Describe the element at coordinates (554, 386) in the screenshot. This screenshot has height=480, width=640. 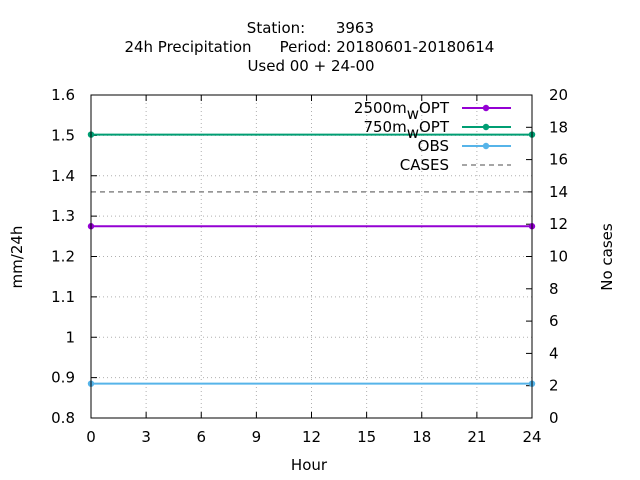
I see `y2-tick-label: 2` at that location.